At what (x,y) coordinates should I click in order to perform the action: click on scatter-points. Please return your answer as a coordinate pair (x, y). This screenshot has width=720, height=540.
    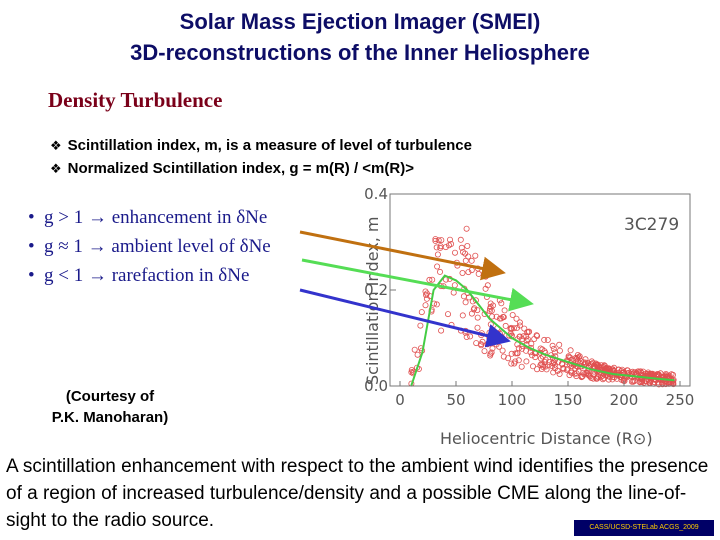
    Looking at the image, I should click on (542, 306).